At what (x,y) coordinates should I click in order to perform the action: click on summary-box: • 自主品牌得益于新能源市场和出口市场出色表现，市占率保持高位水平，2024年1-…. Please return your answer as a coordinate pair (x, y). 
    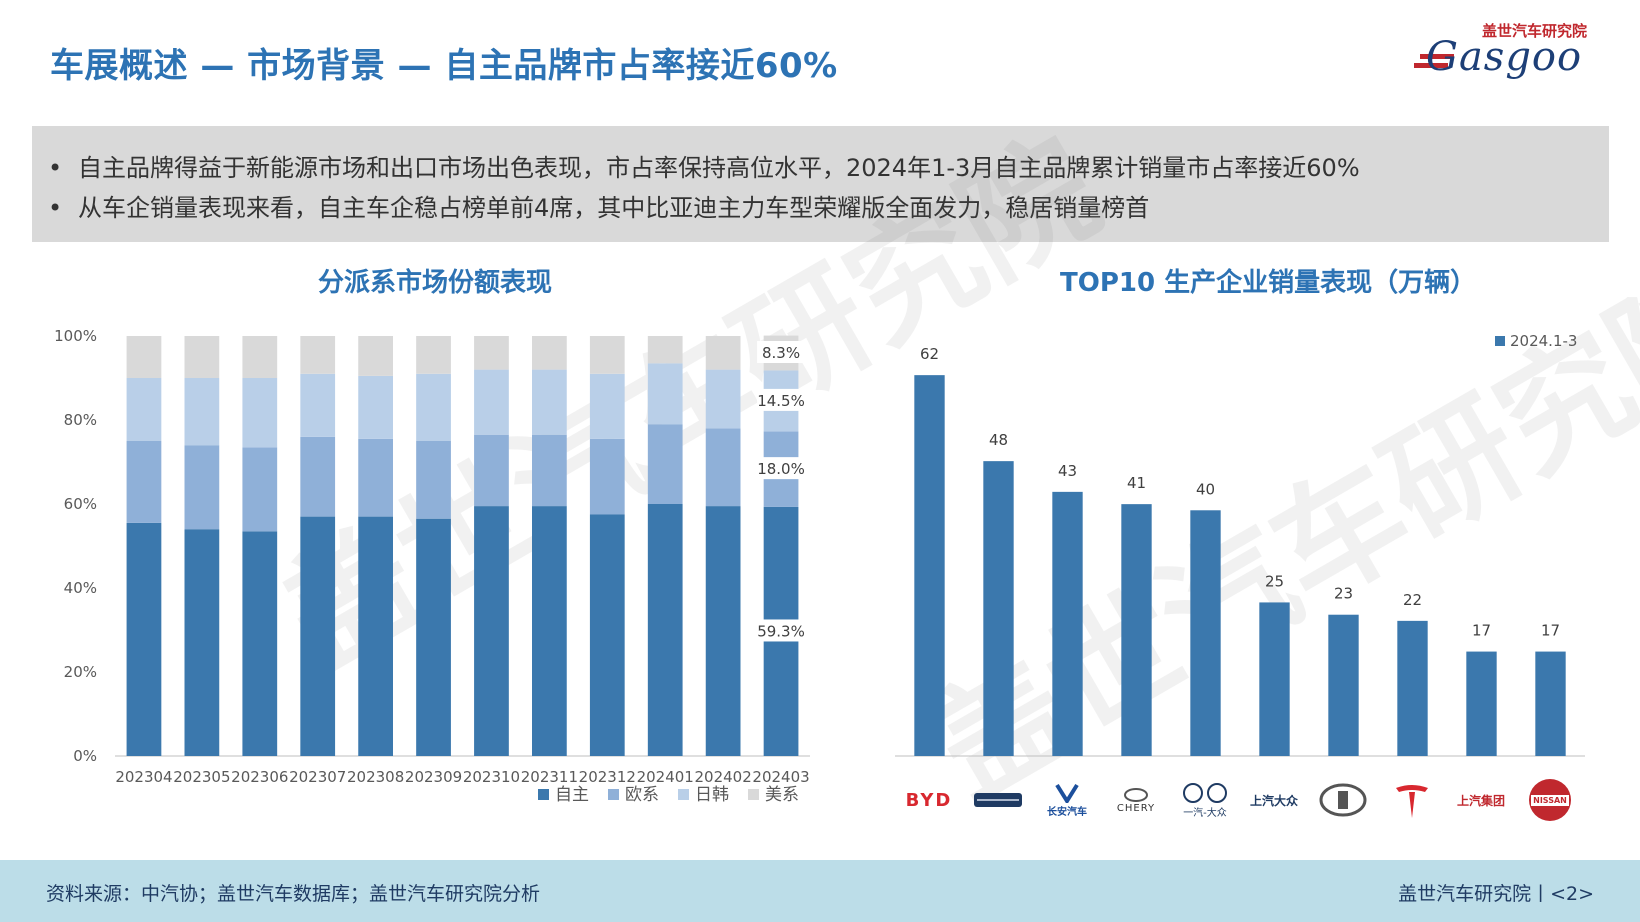
    Looking at the image, I should click on (820, 184).